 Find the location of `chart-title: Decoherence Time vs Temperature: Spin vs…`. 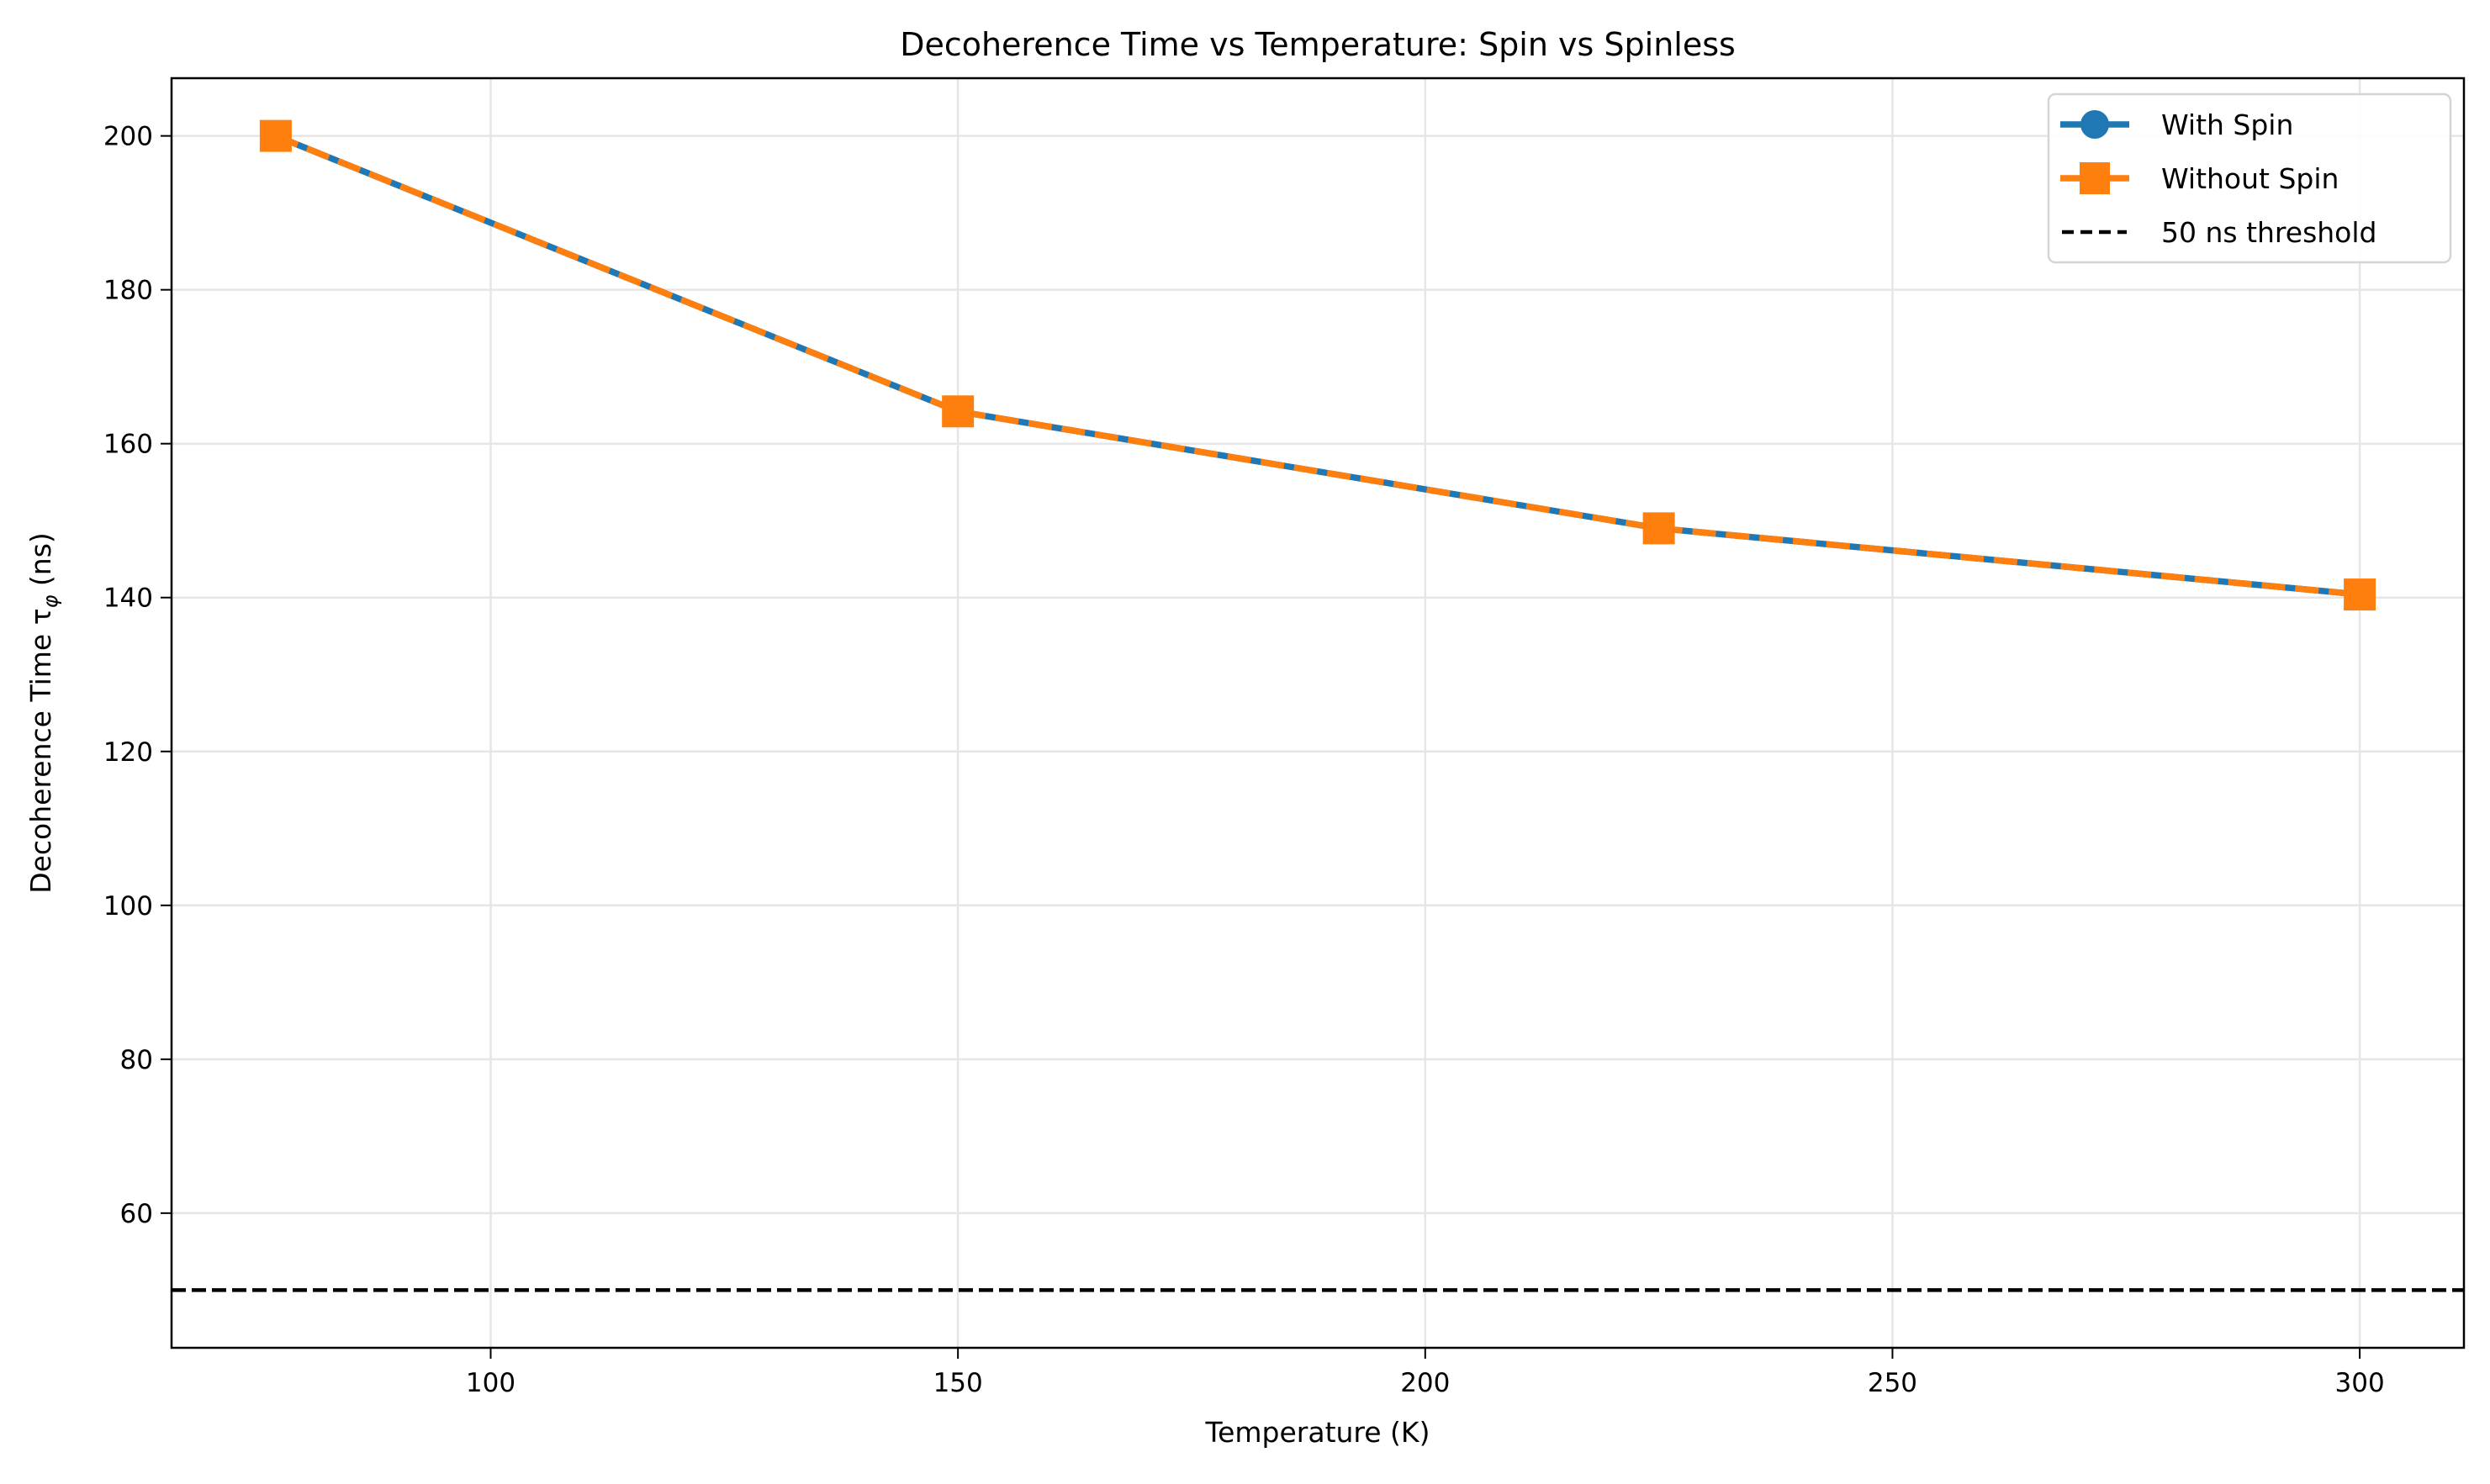

chart-title: Decoherence Time vs Temperature: Spin vs… is located at coordinates (1318, 44).